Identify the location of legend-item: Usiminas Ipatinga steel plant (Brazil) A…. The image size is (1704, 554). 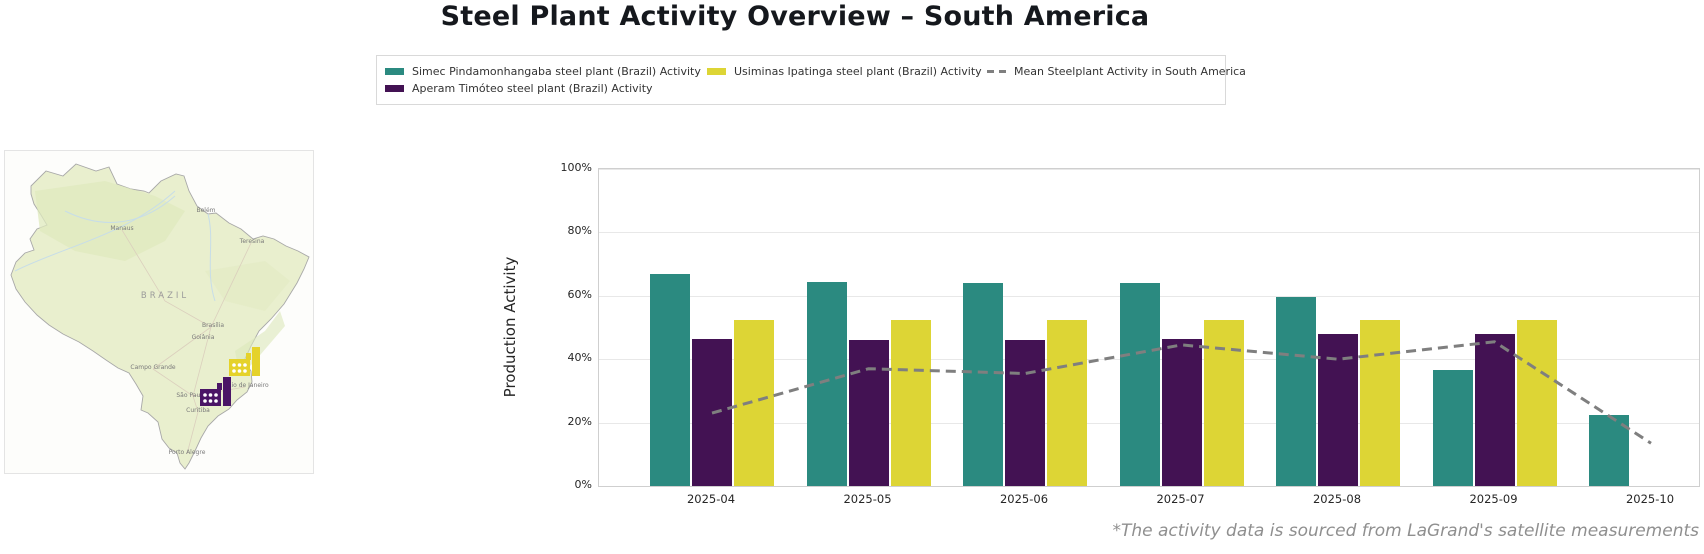
(847, 71).